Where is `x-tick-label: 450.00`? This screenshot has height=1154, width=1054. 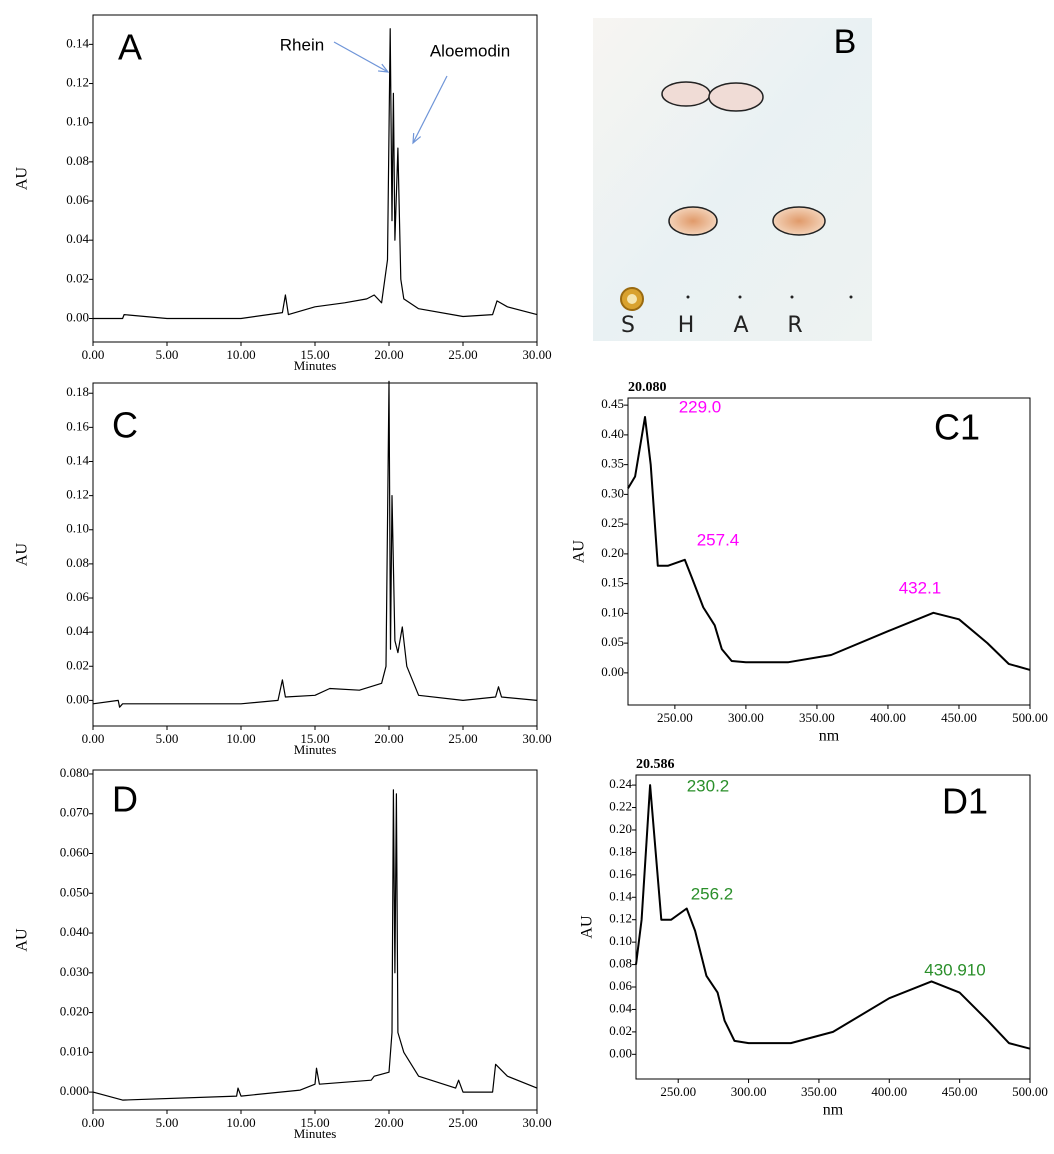
x-tick-label: 450.00 is located at coordinates (959, 717).